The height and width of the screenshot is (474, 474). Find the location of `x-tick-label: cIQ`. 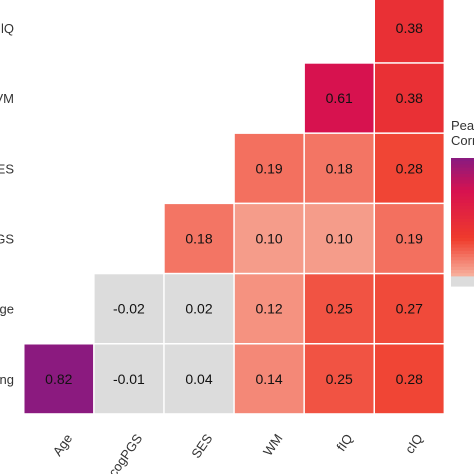

x-tick-label: cIQ is located at coordinates (414, 443).